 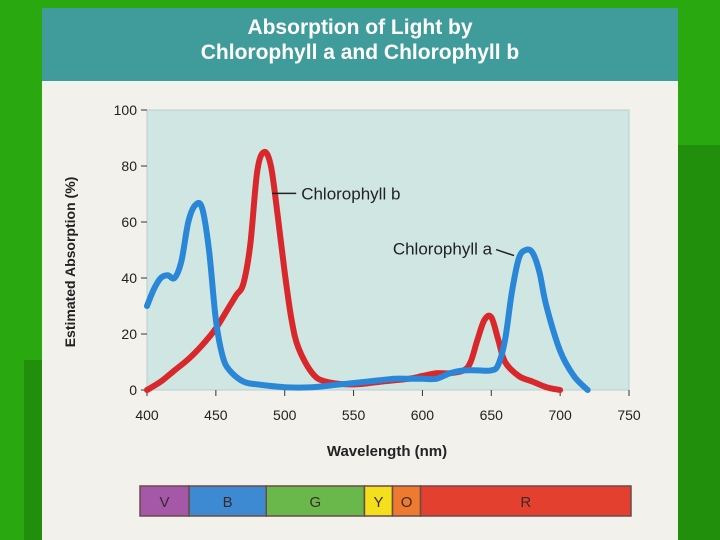 I want to click on y-axis-label: Estimated Absorption (%), so click(x=70, y=262).